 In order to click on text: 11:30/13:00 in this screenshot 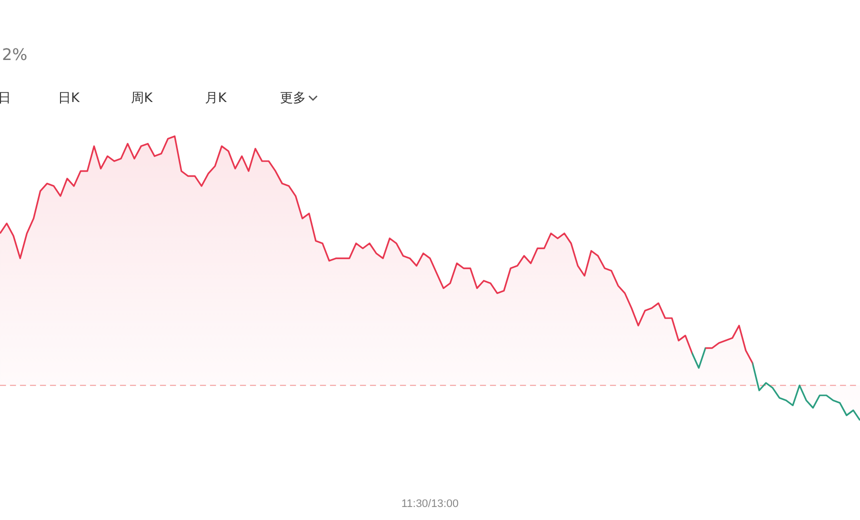, I will do `click(430, 504)`.